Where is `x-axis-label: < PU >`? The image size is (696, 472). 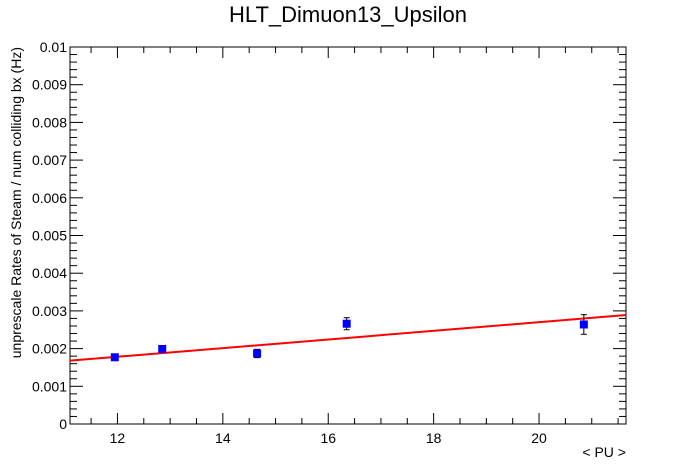 x-axis-label: < PU > is located at coordinates (604, 452).